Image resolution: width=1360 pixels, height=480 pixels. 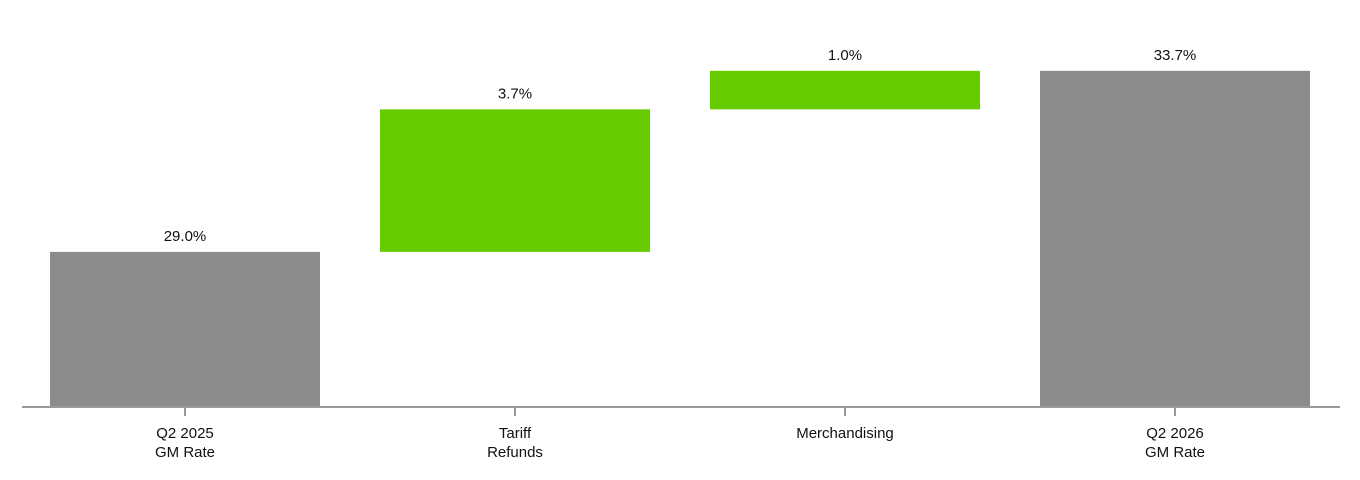 What do you see at coordinates (515, 433) in the screenshot?
I see `x-tick-label: Tariff` at bounding box center [515, 433].